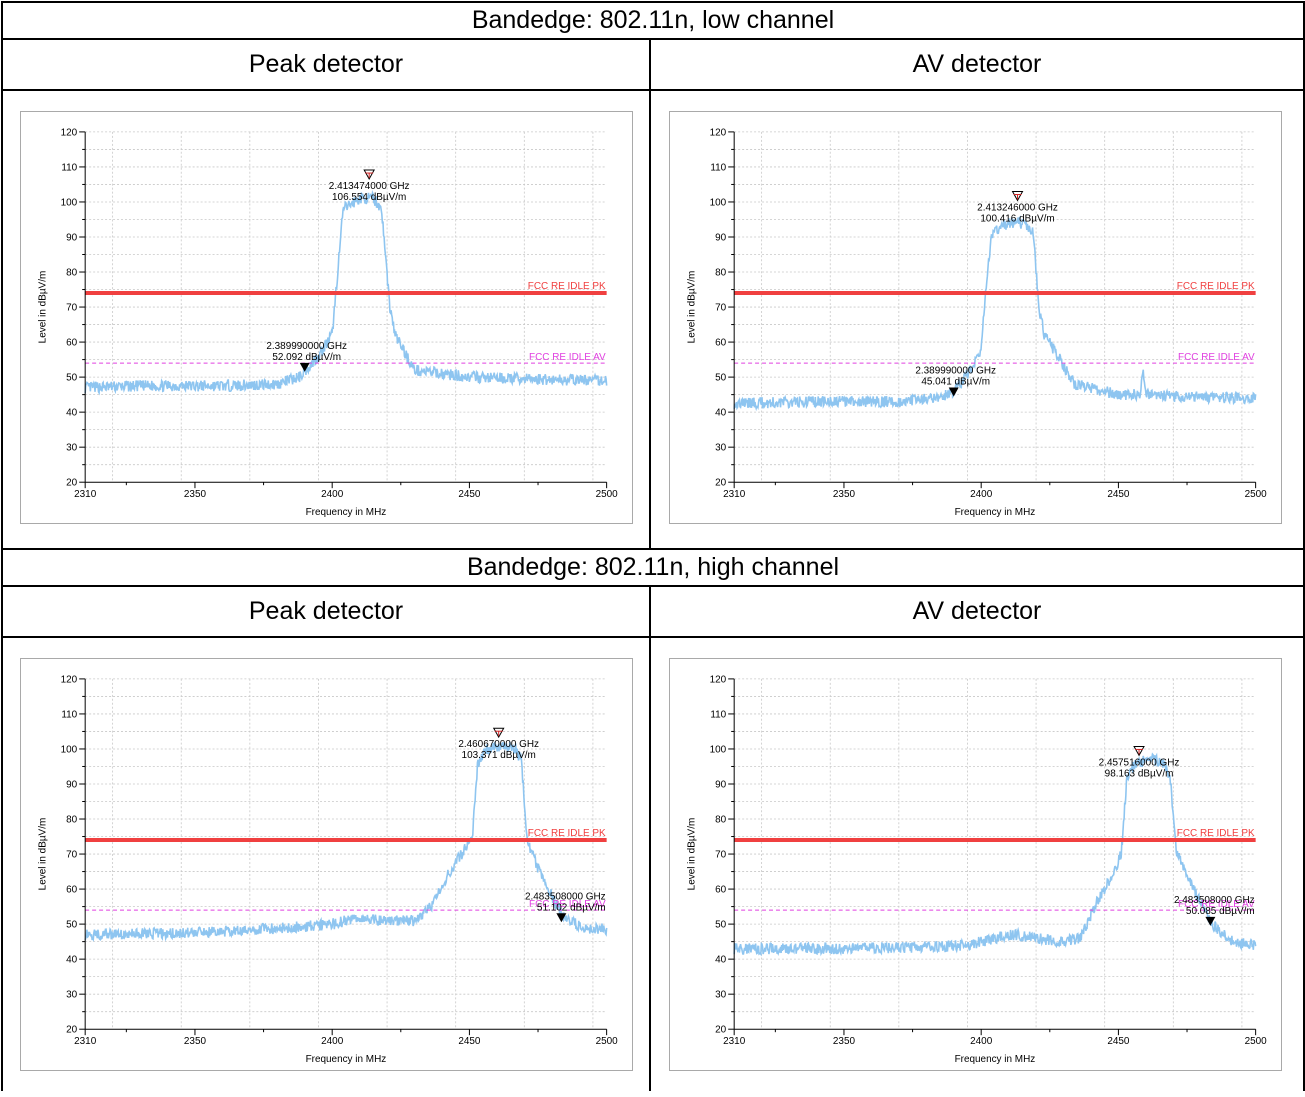 The height and width of the screenshot is (1097, 1305). Describe the element at coordinates (653, 20) in the screenshot. I see `section-title-low: Bandedge: 802.11n, low channel` at that location.